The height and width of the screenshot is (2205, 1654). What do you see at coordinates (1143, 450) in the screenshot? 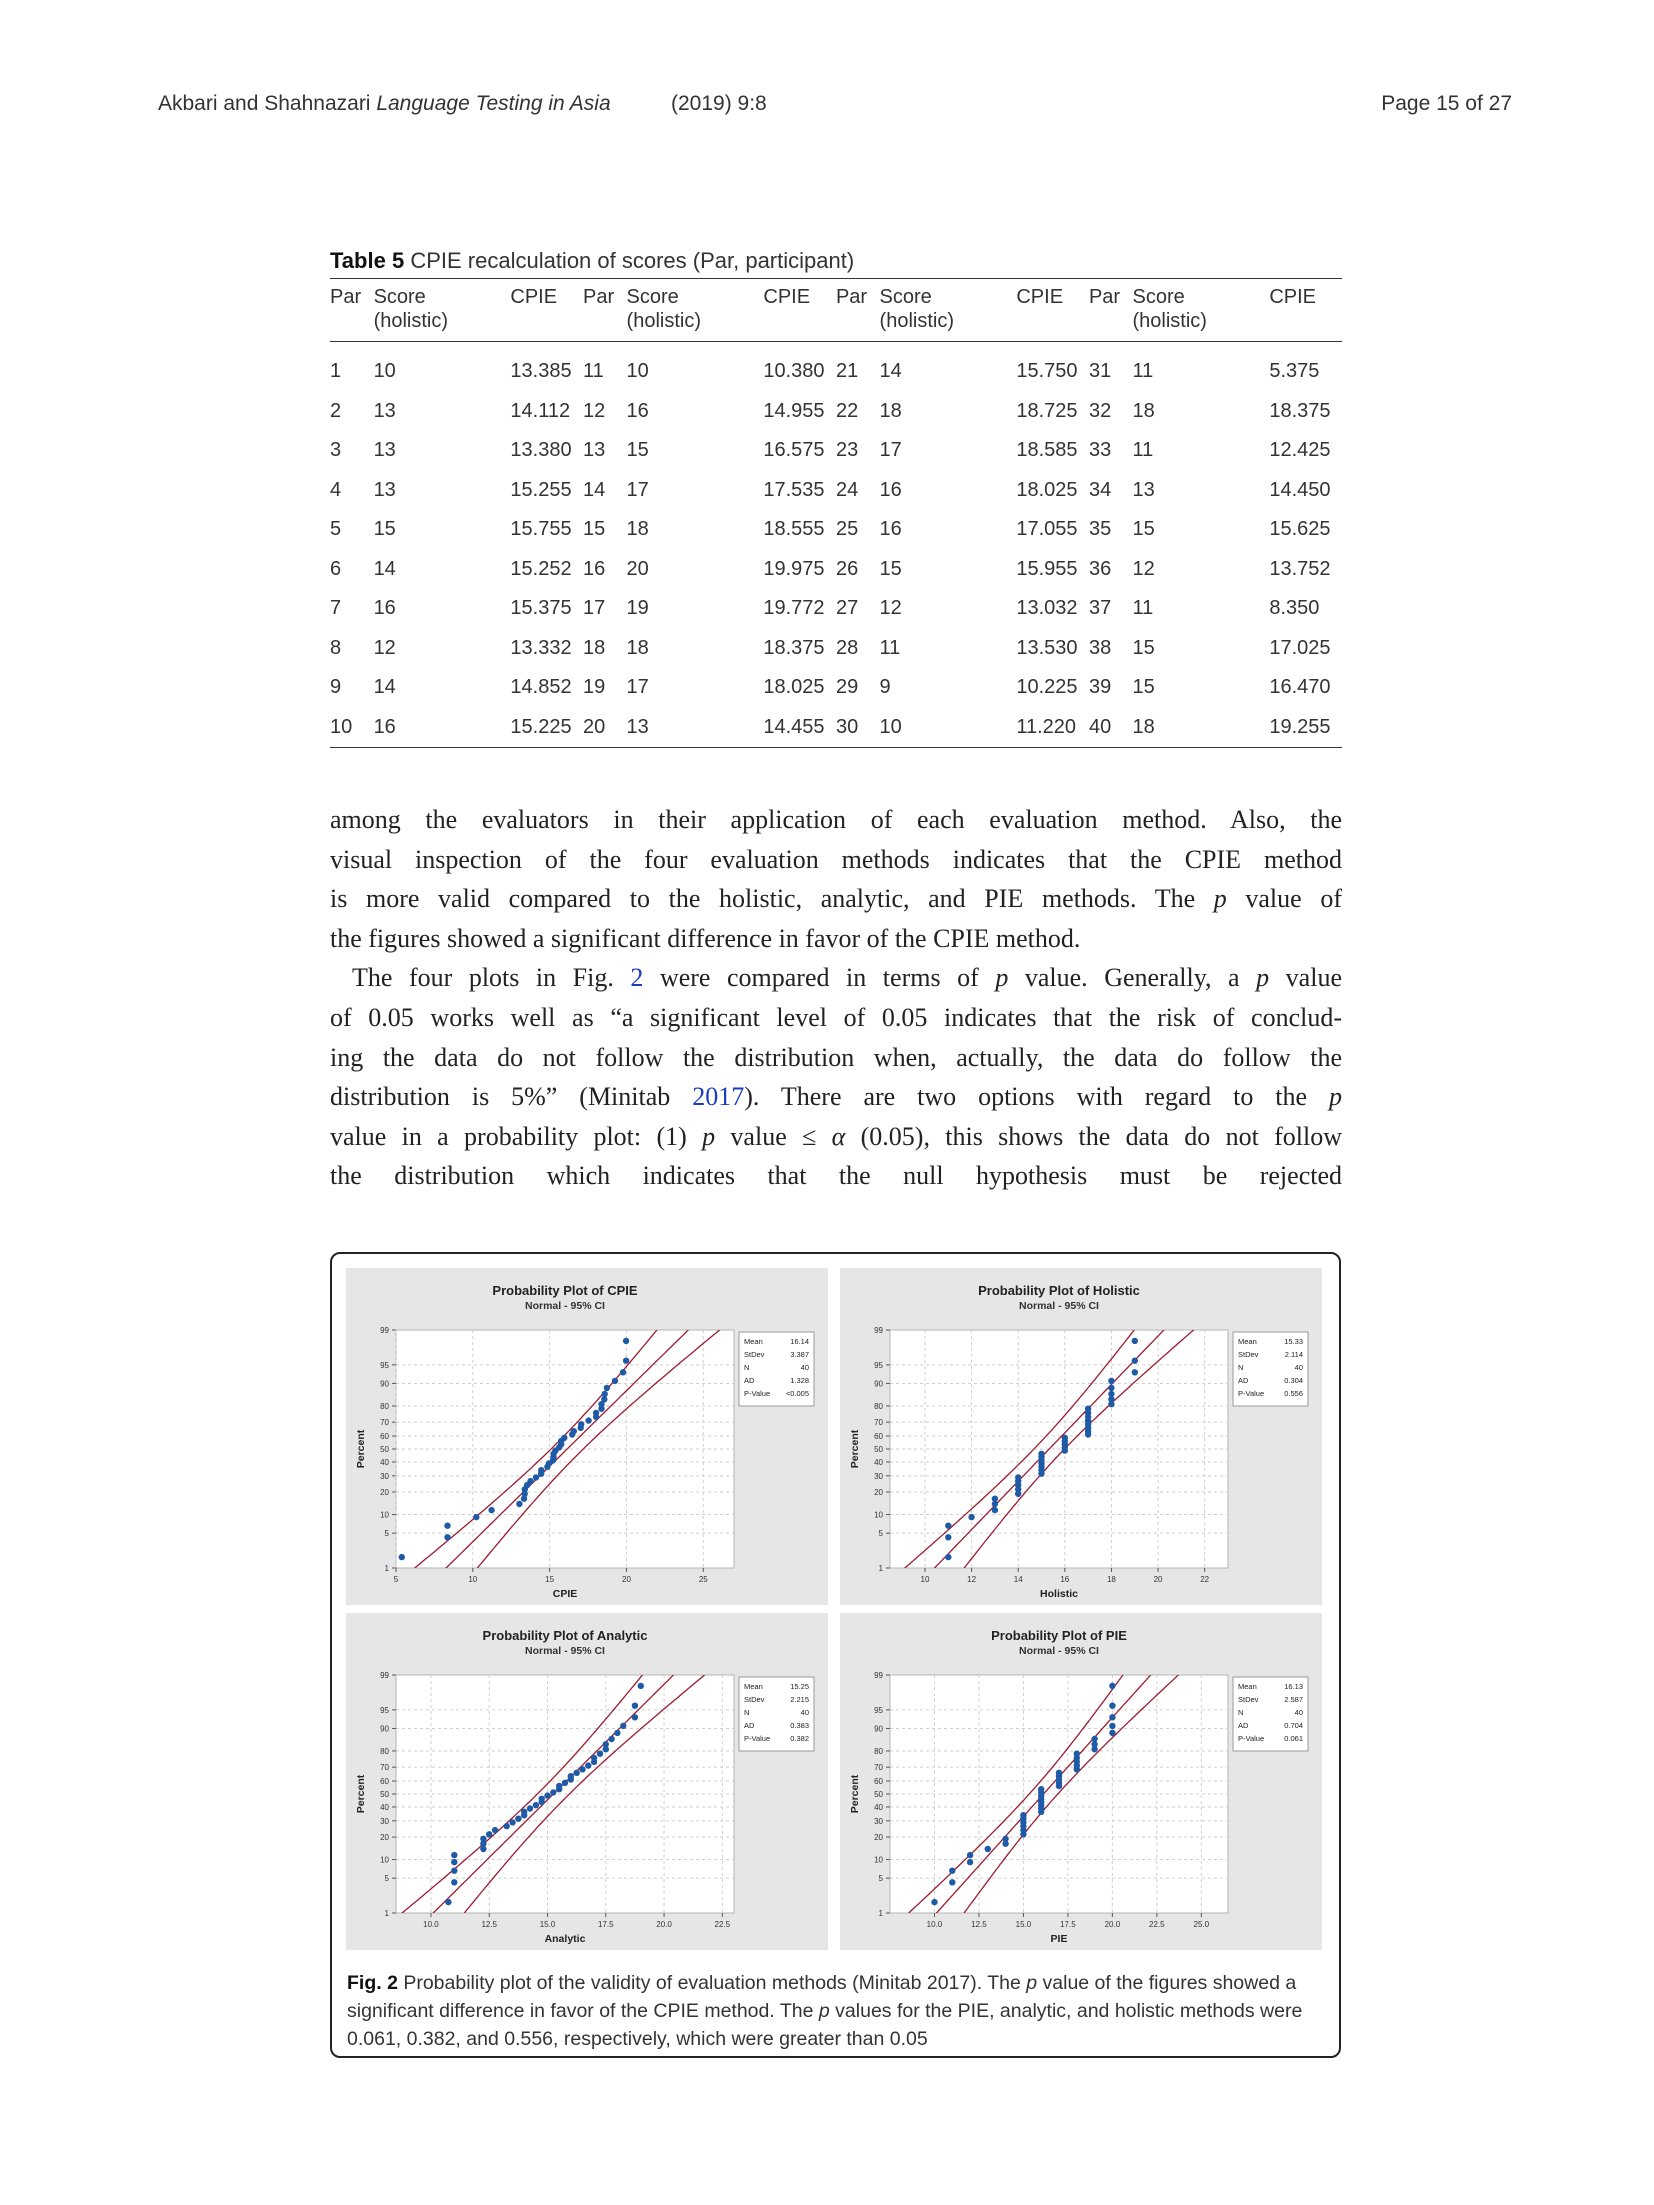
I see `cell-score: 11` at bounding box center [1143, 450].